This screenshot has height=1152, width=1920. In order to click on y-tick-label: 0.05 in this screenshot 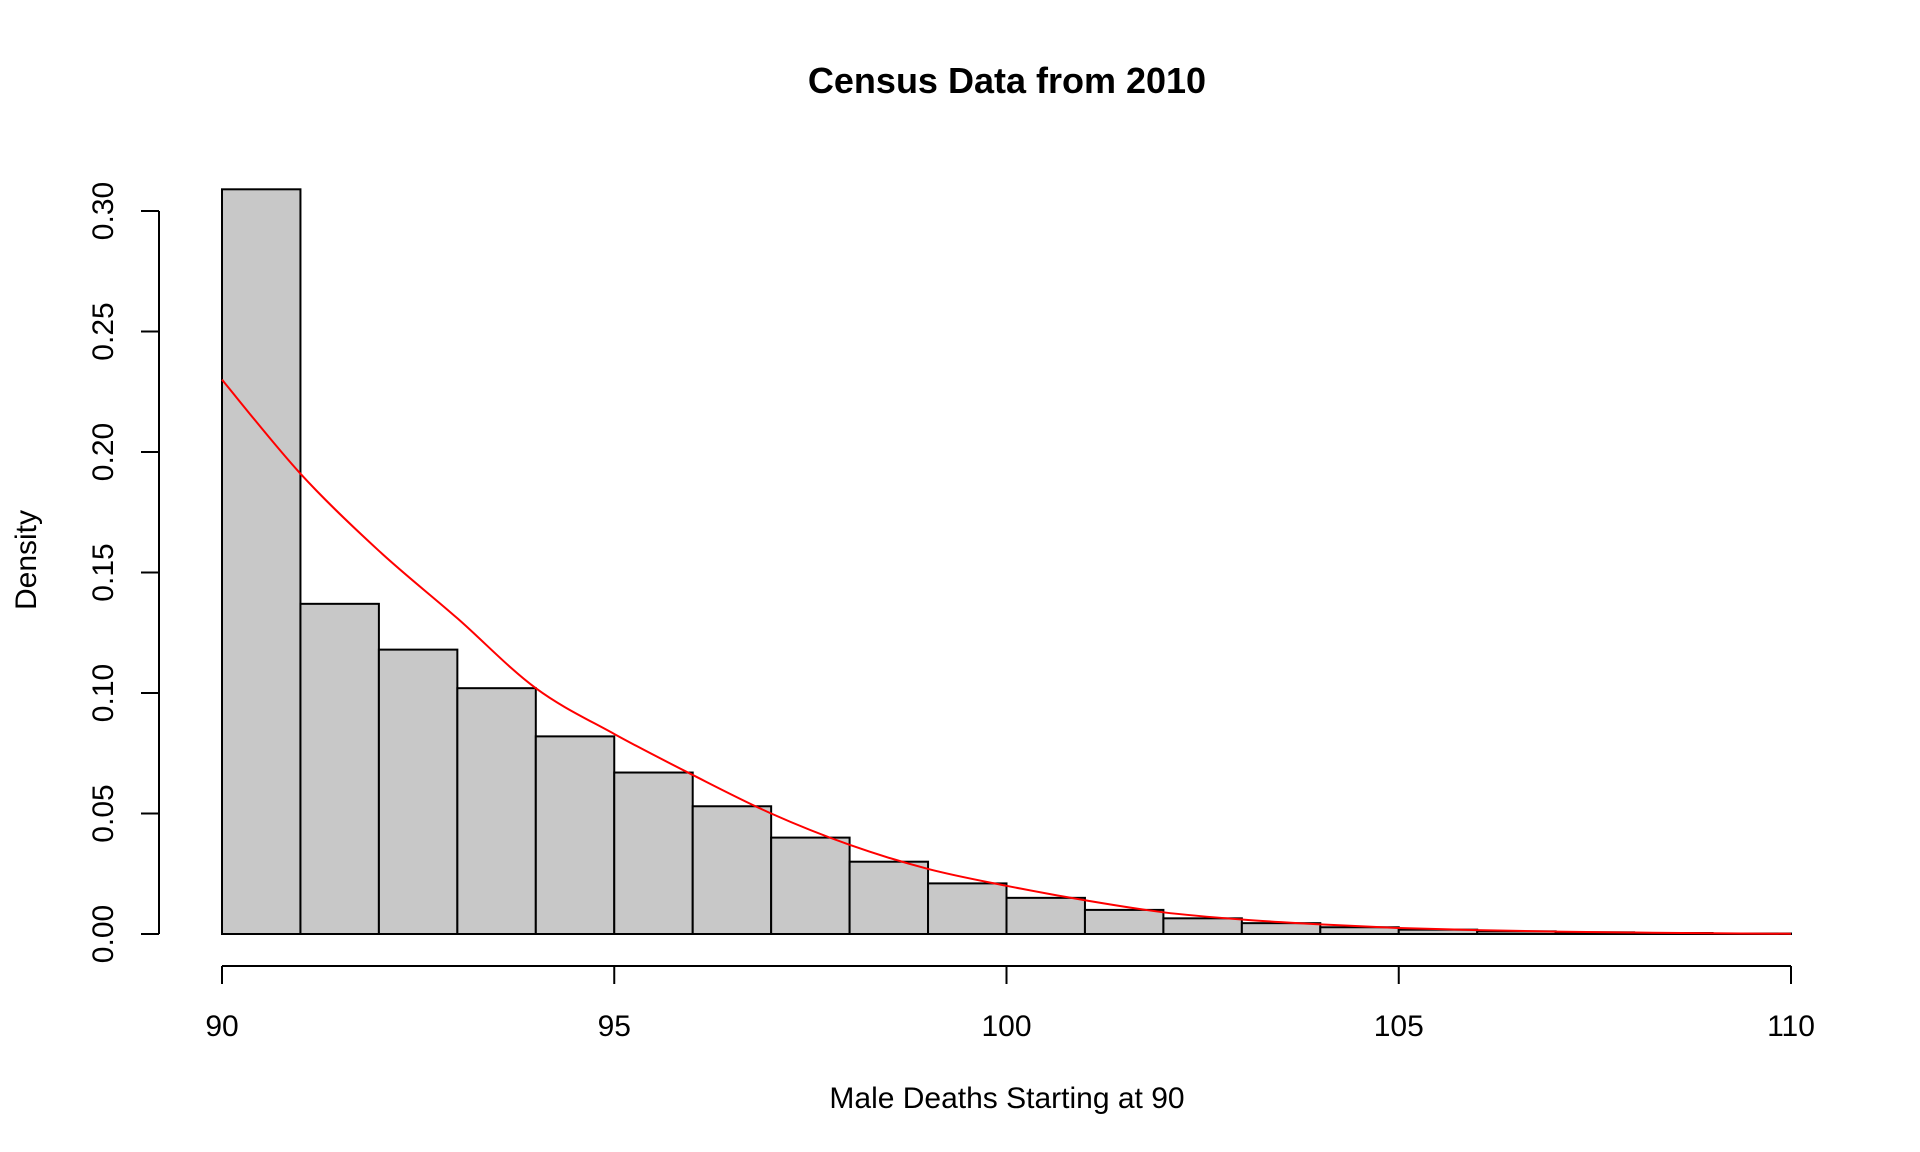, I will do `click(103, 813)`.